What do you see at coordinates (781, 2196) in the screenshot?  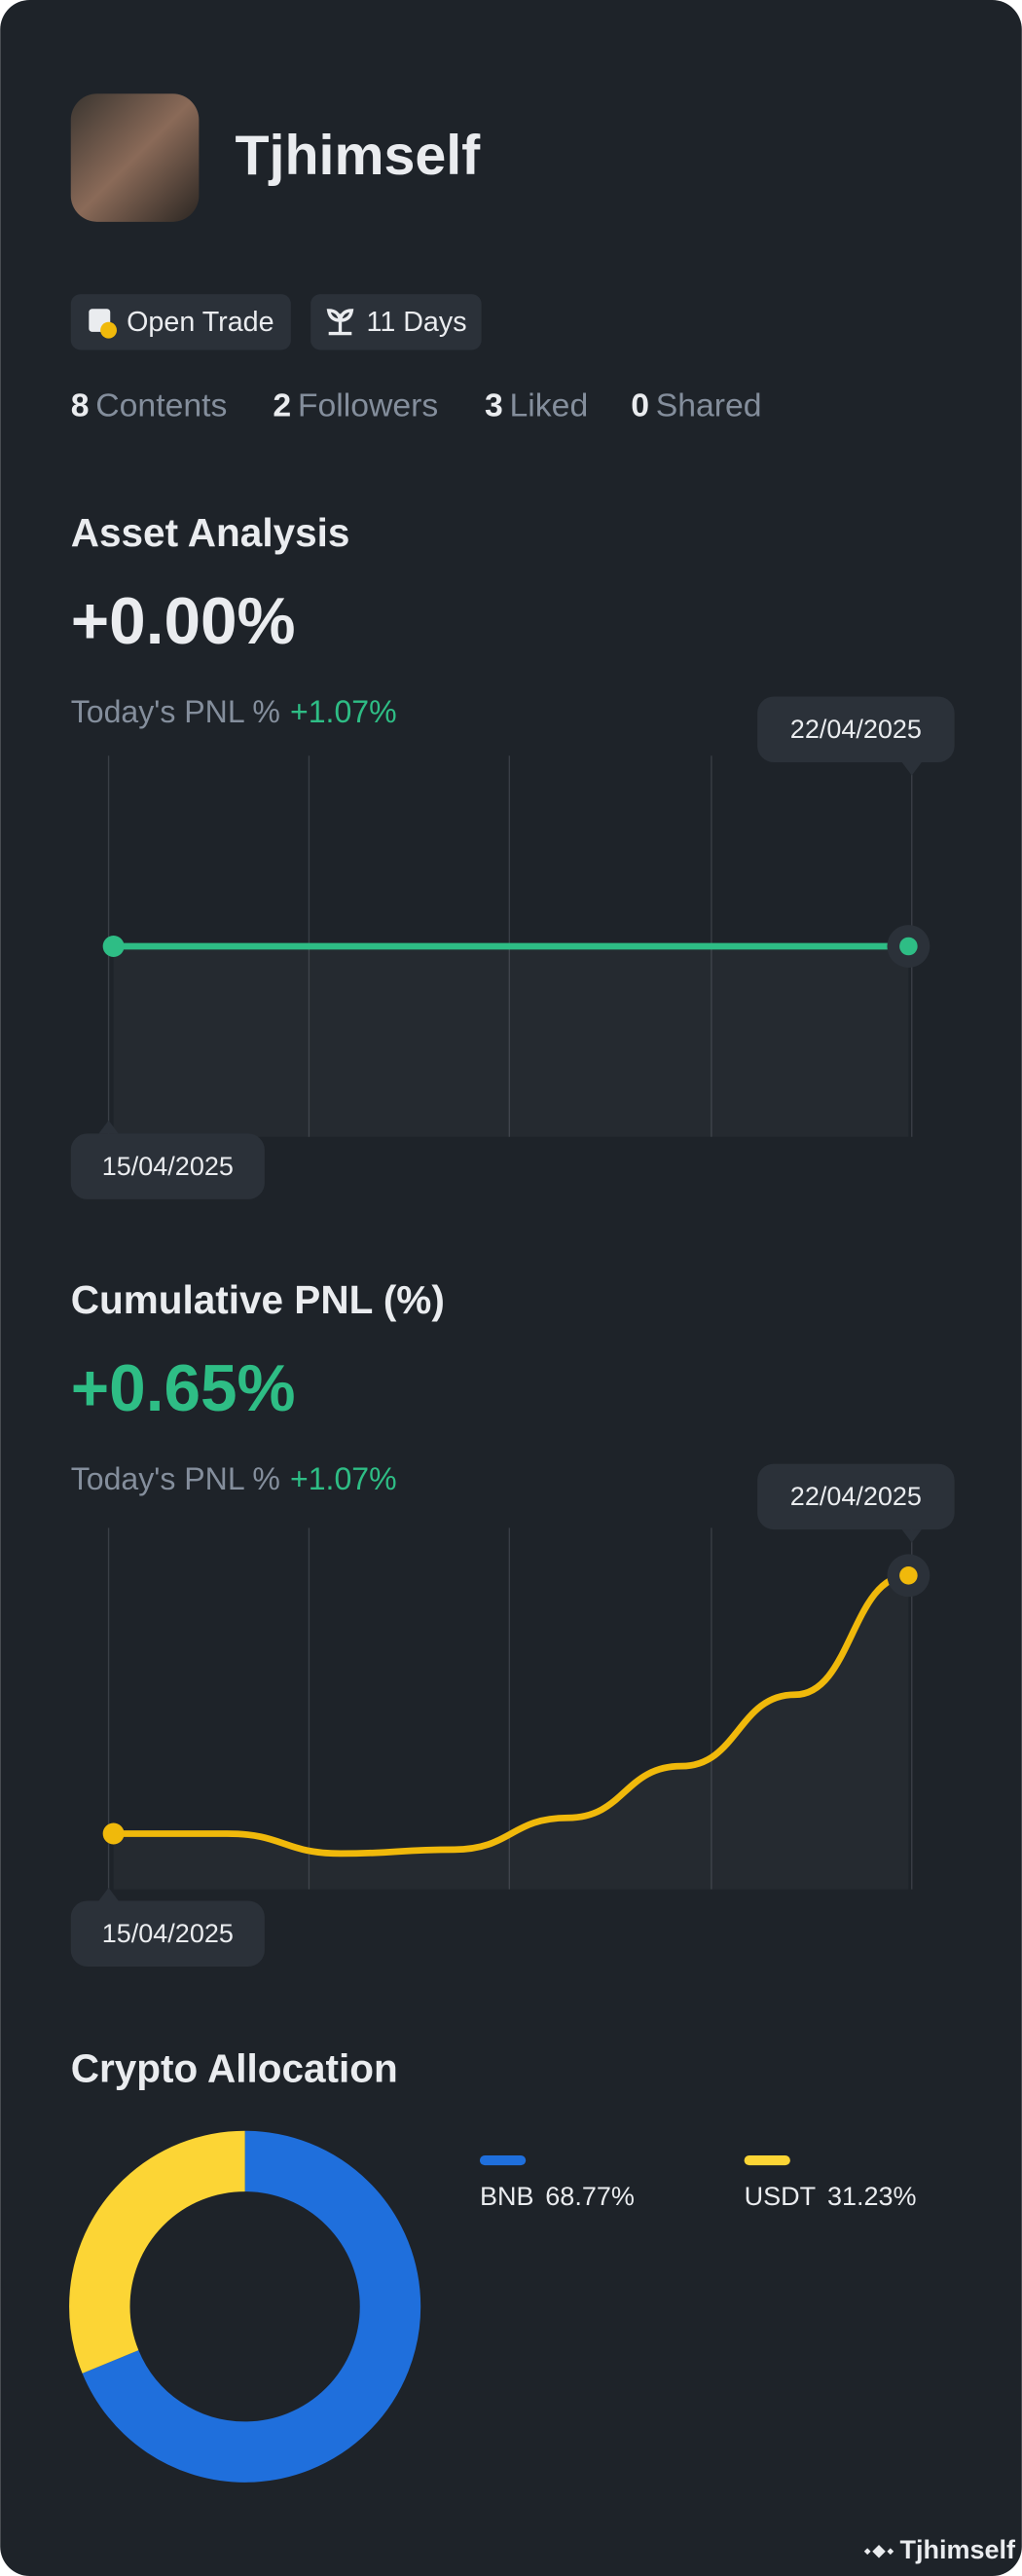 I see `legend-name: USDT` at bounding box center [781, 2196].